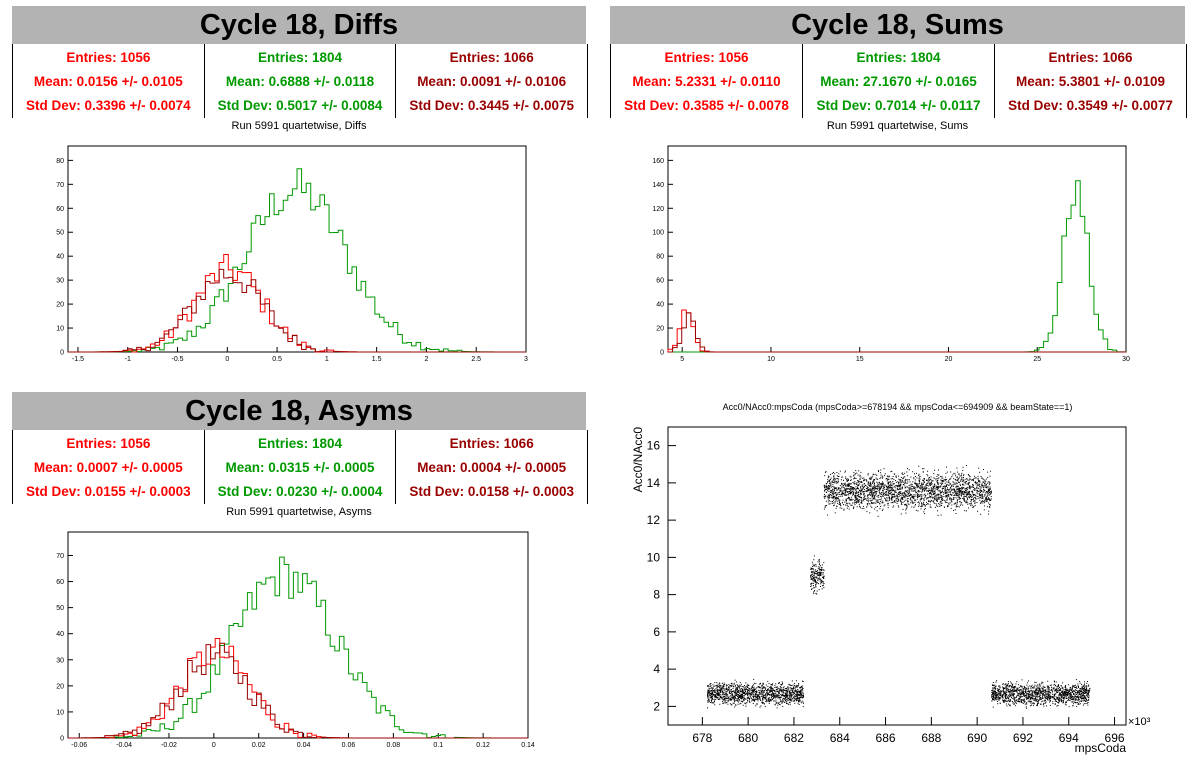 This screenshot has width=1196, height=772. Describe the element at coordinates (60, 582) in the screenshot. I see `y-tick-label: 60` at that location.